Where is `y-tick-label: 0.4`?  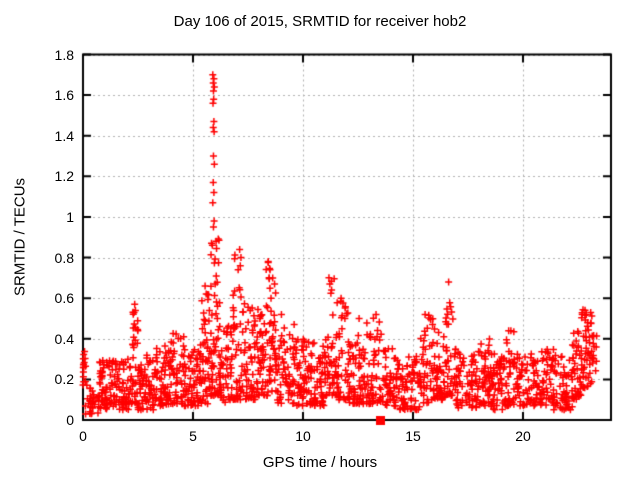 y-tick-label: 0.4 is located at coordinates (64, 338).